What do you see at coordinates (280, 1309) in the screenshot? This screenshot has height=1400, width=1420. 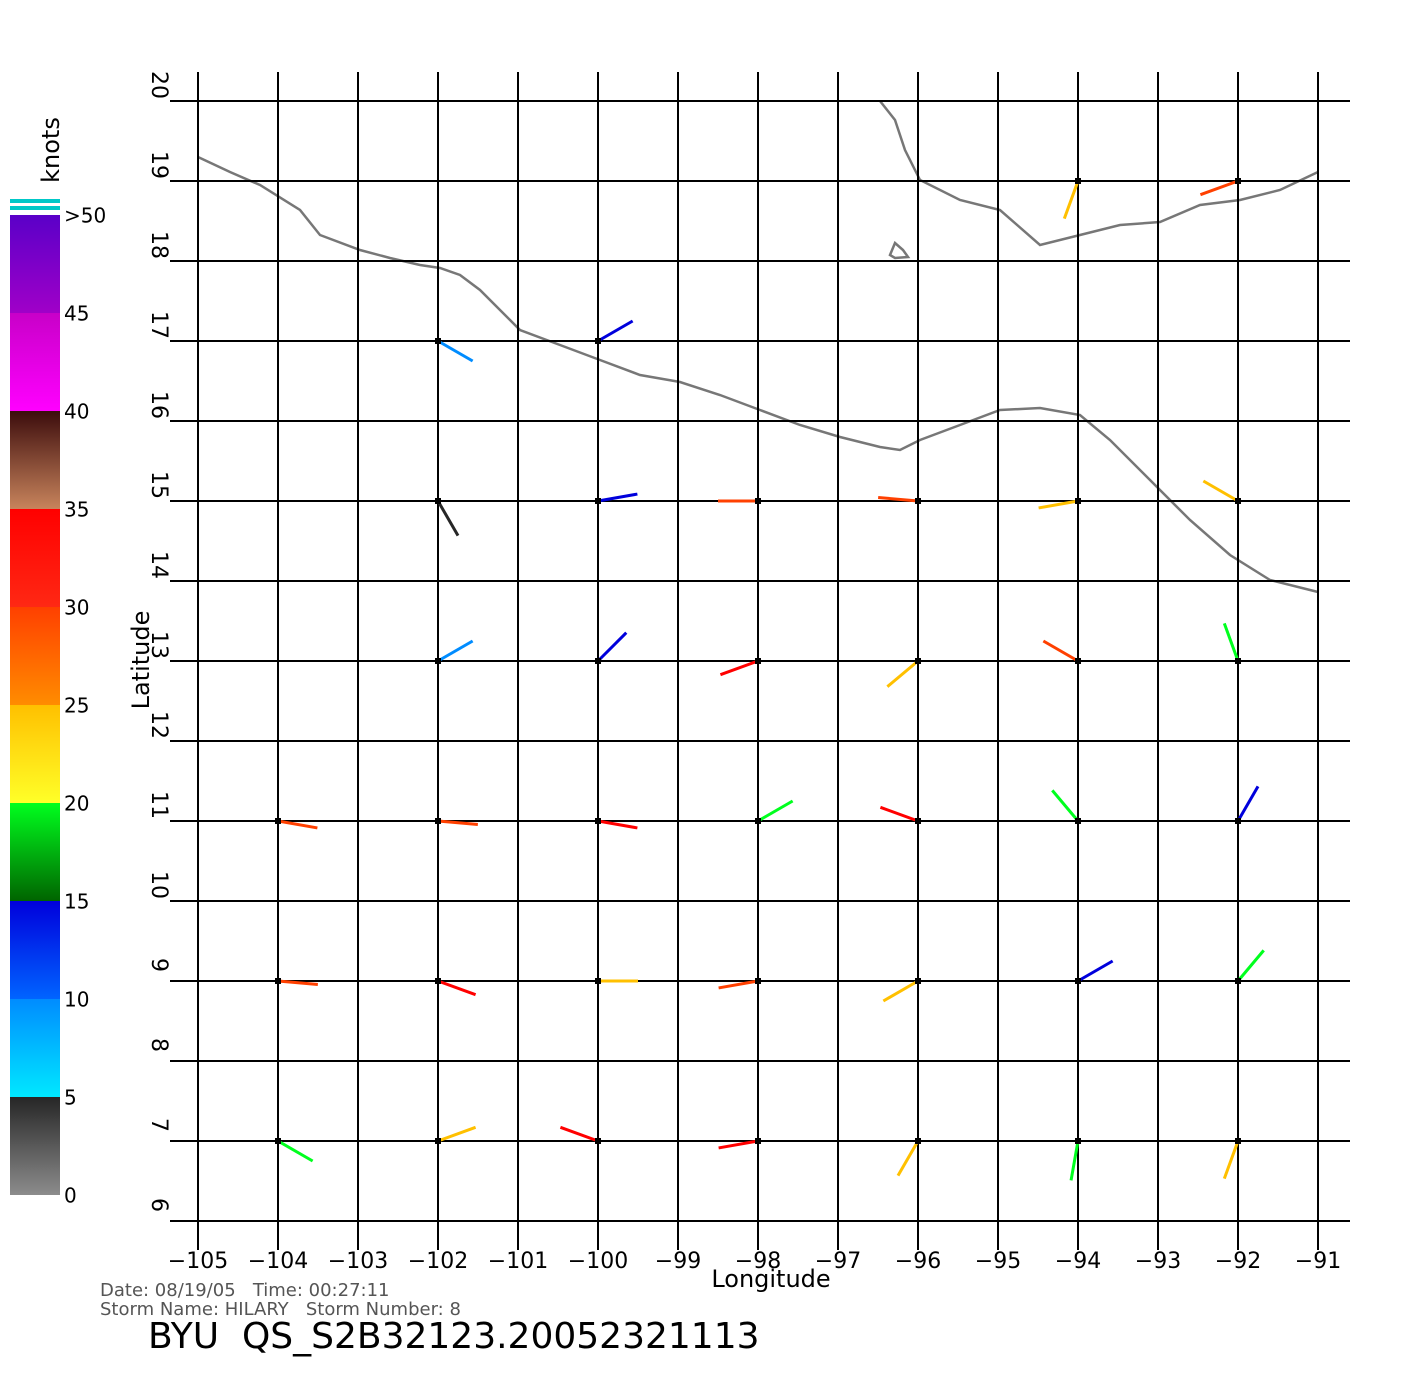 I see `storm-line: Storm Name: HILARY Storm Number: 8` at bounding box center [280, 1309].